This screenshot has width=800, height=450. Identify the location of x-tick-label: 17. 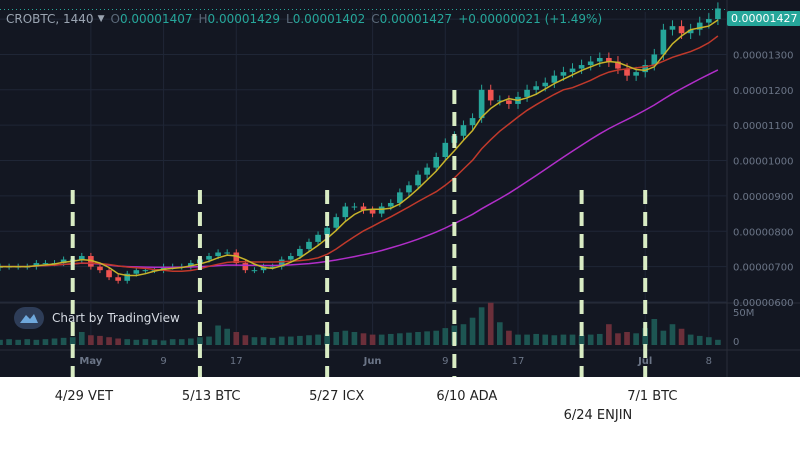
(518, 361).